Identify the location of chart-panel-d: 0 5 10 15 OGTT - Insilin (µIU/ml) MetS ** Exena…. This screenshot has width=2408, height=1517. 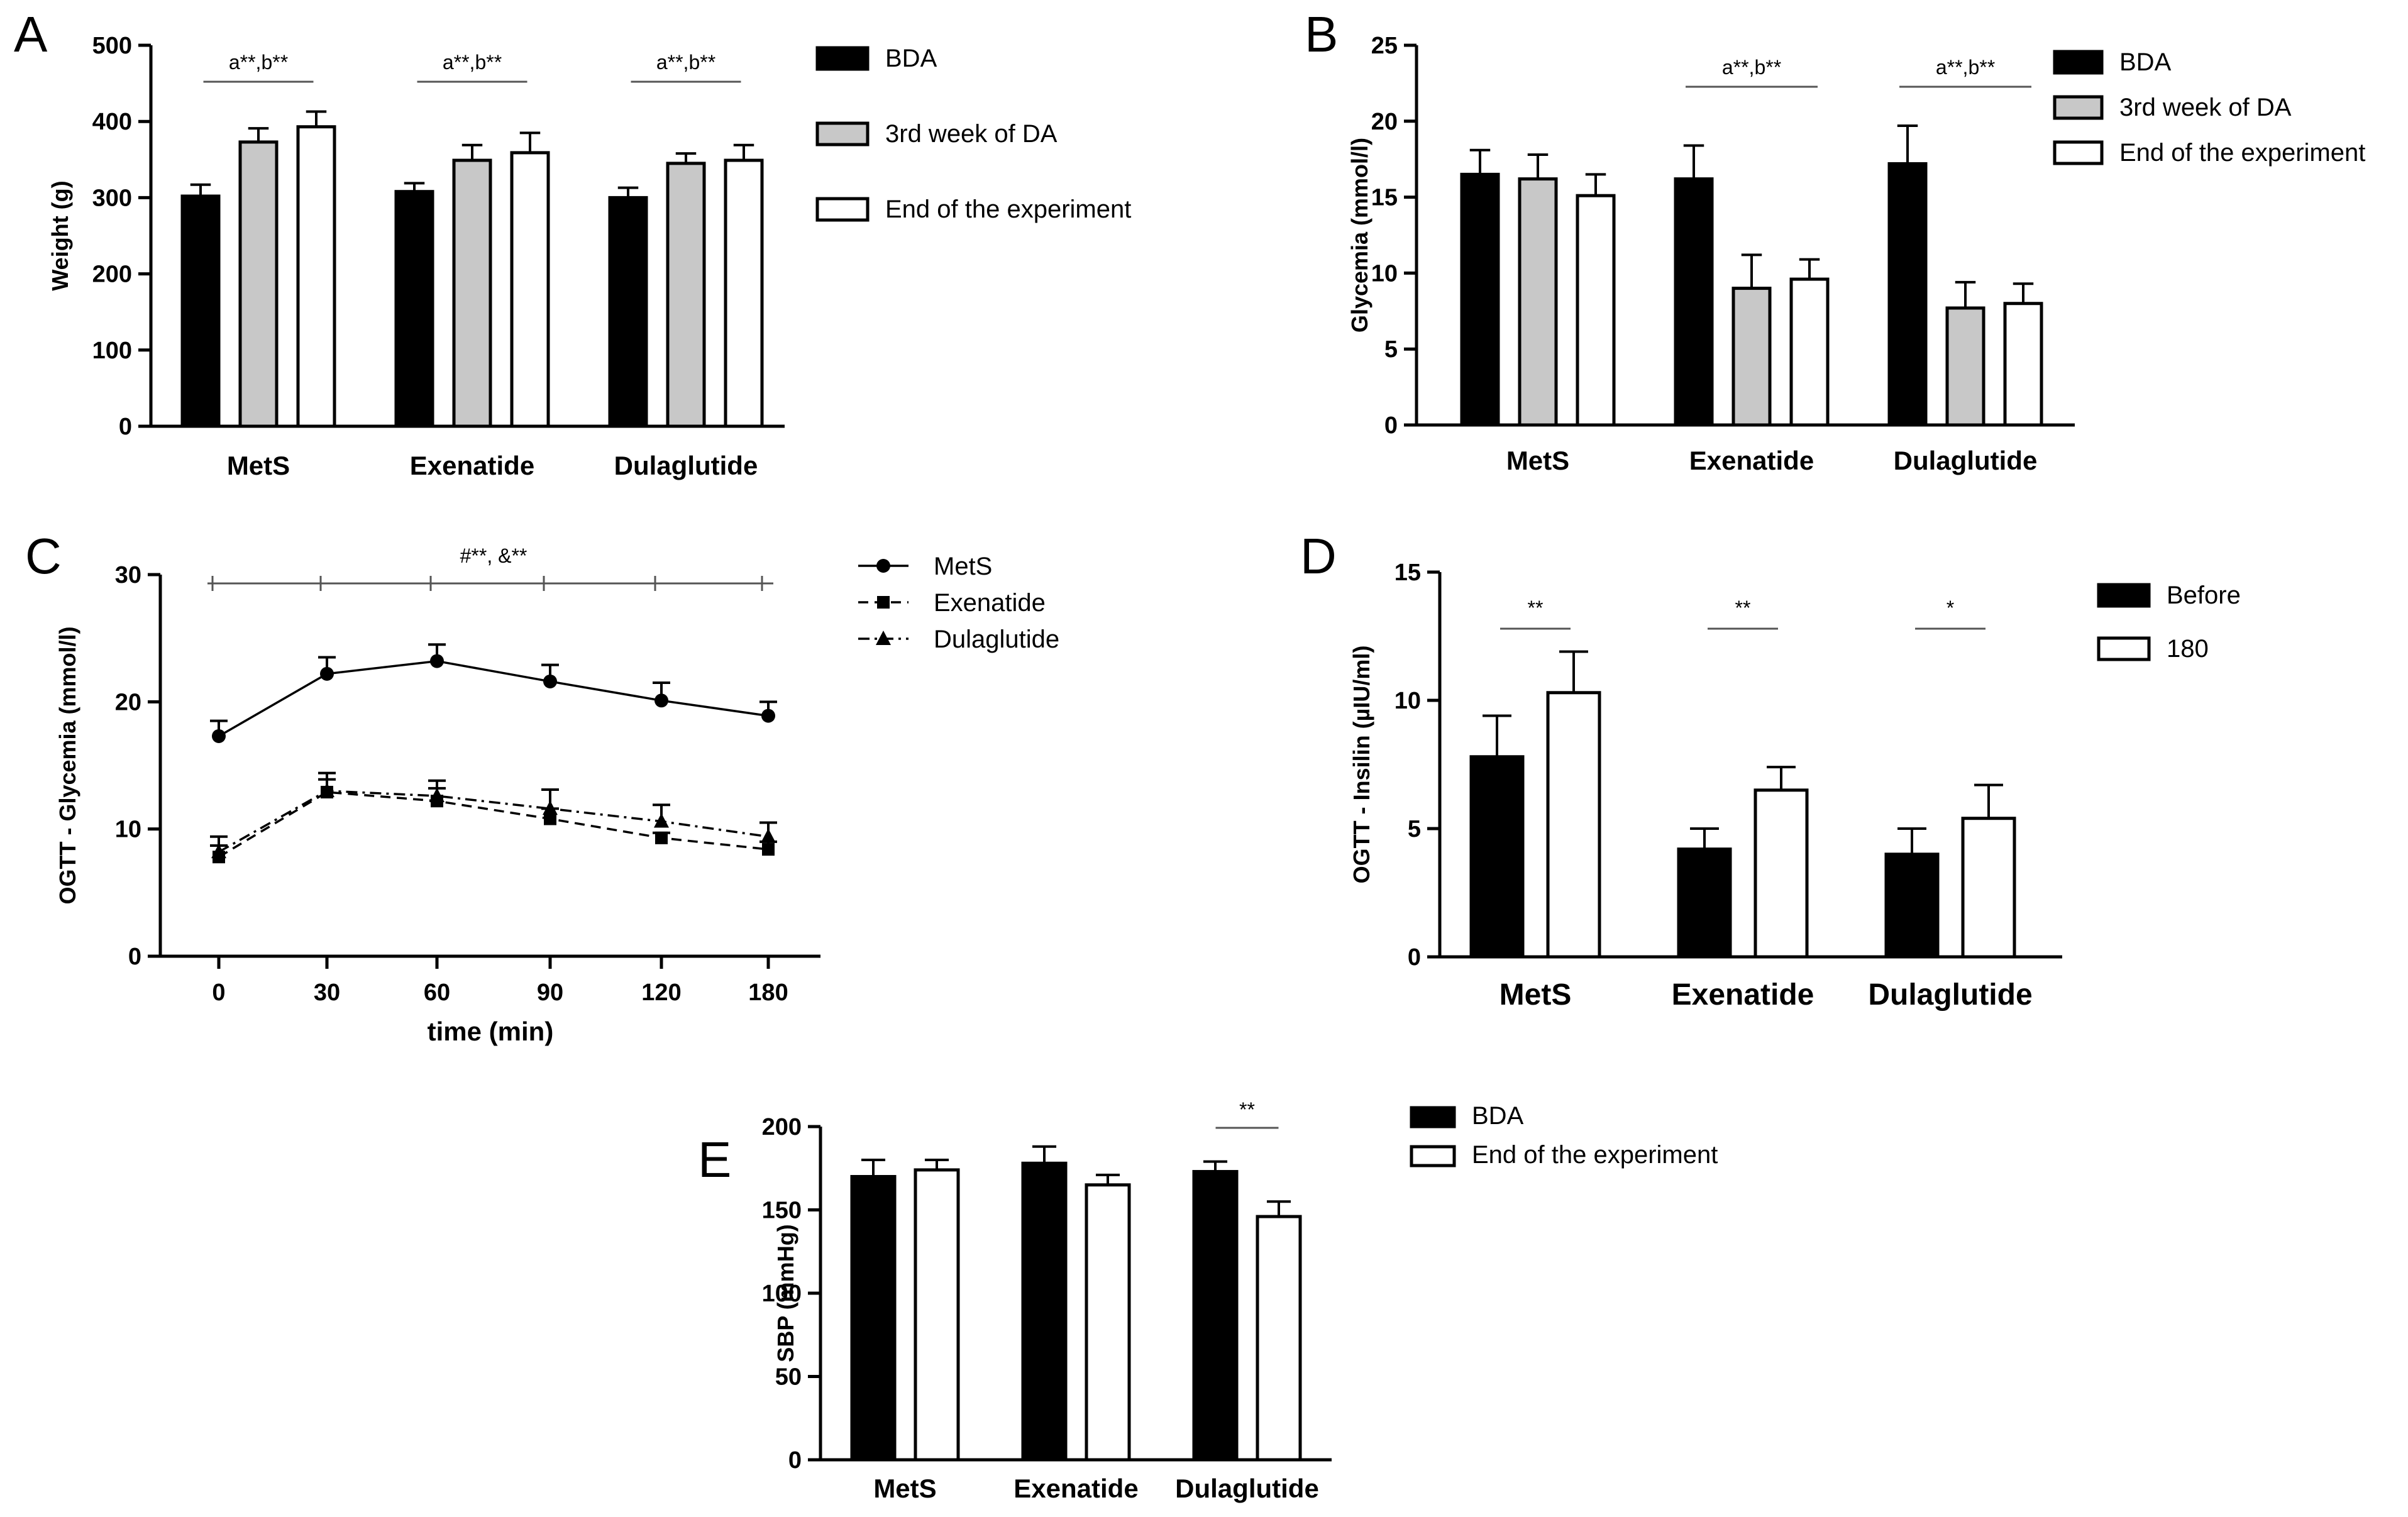
(1795, 786).